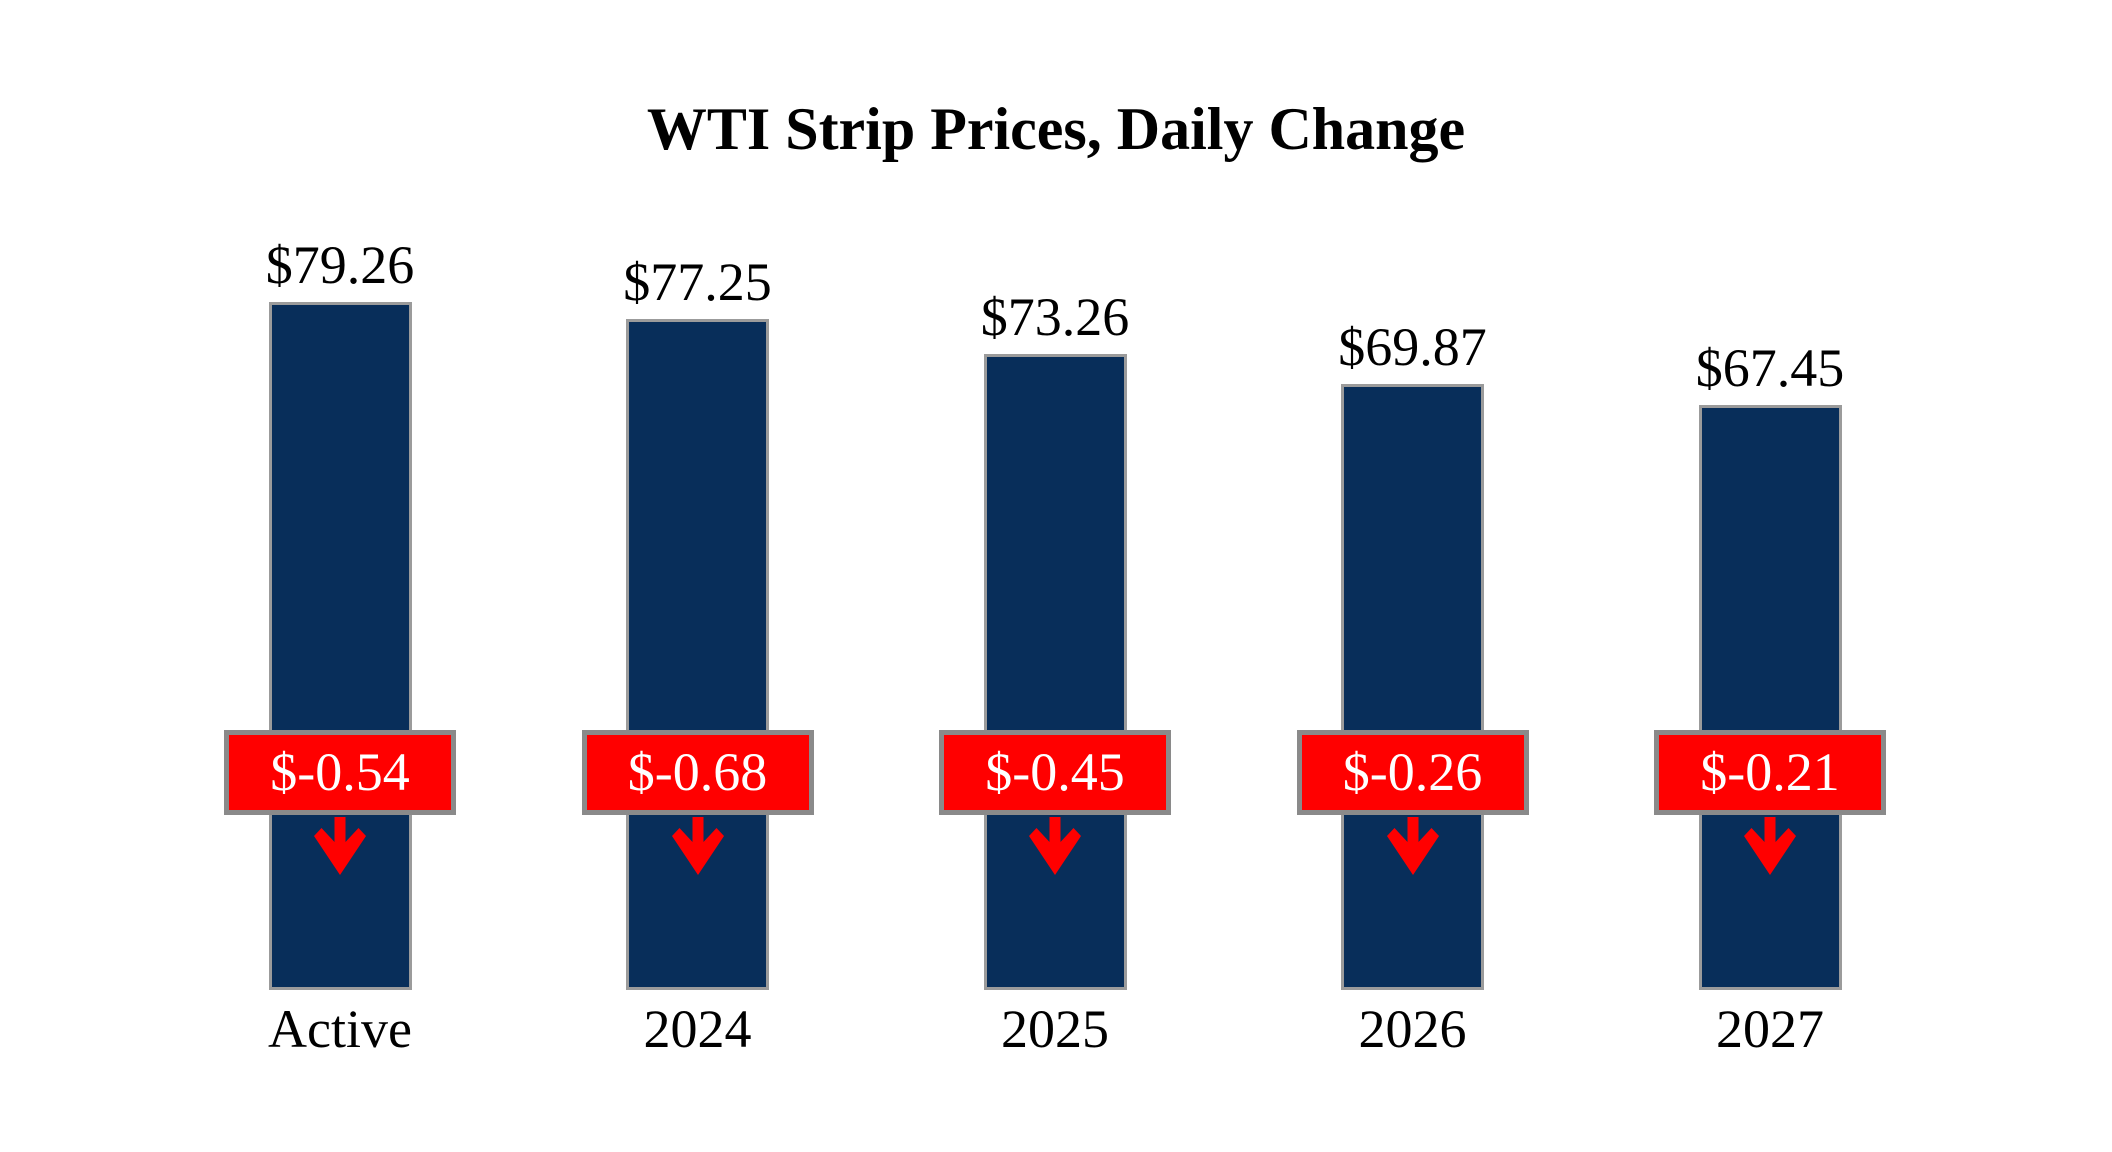 The width and height of the screenshot is (2112, 1152). What do you see at coordinates (697, 282) in the screenshot?
I see `bar-value-label: $77.25` at bounding box center [697, 282].